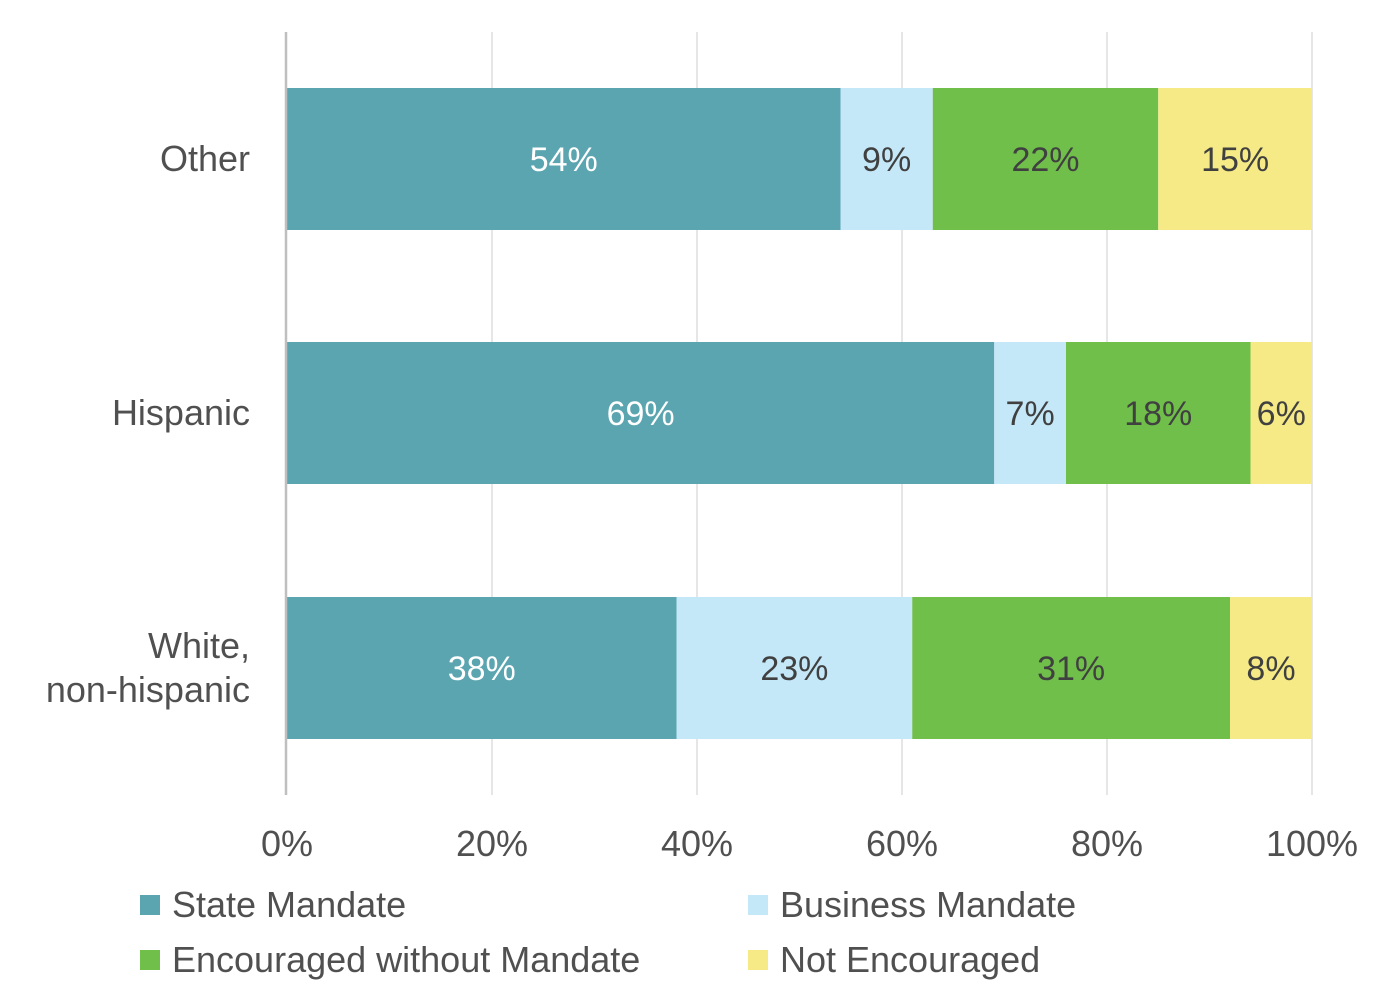 The width and height of the screenshot is (1375, 997). I want to click on bar-white-non-hispanic-business-mandate, so click(794, 668).